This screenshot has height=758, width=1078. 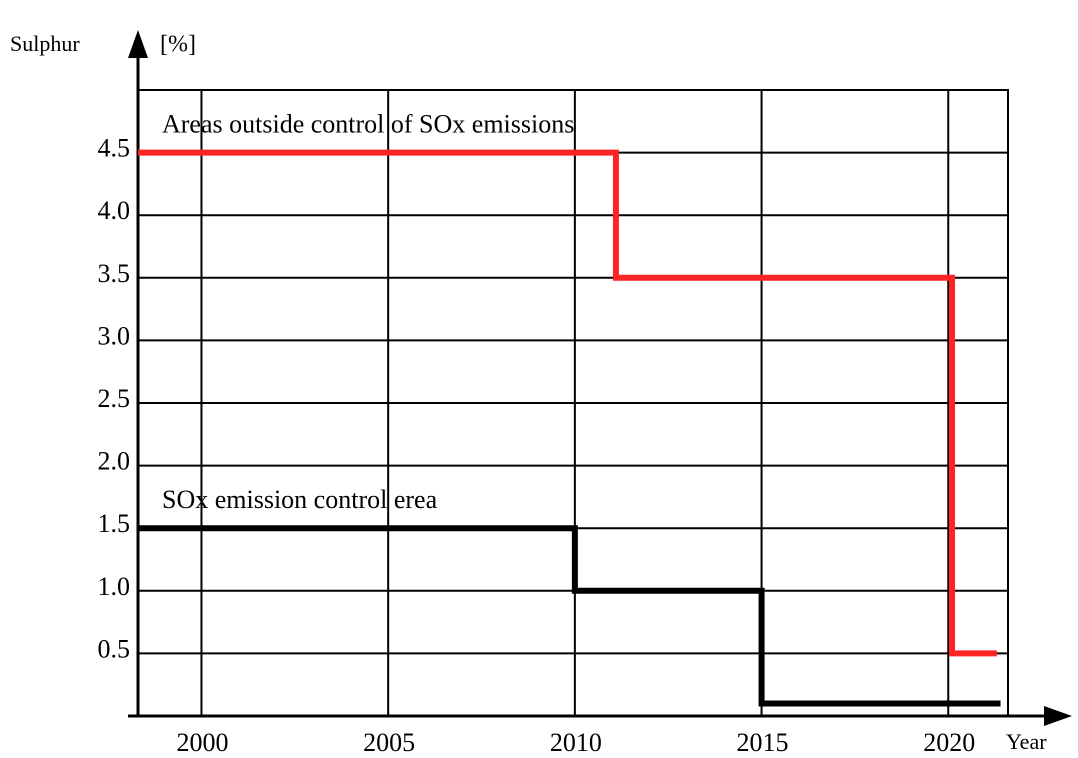 What do you see at coordinates (300, 499) in the screenshot?
I see `series-label: SOx emission control erea` at bounding box center [300, 499].